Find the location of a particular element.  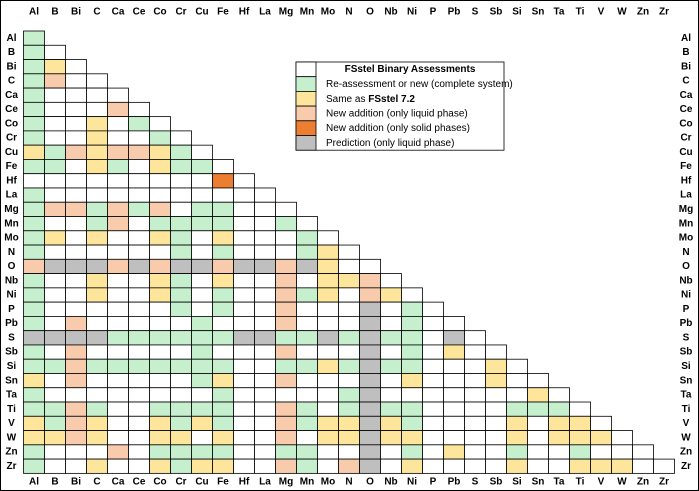

row-label: Zr is located at coordinates (12, 466).